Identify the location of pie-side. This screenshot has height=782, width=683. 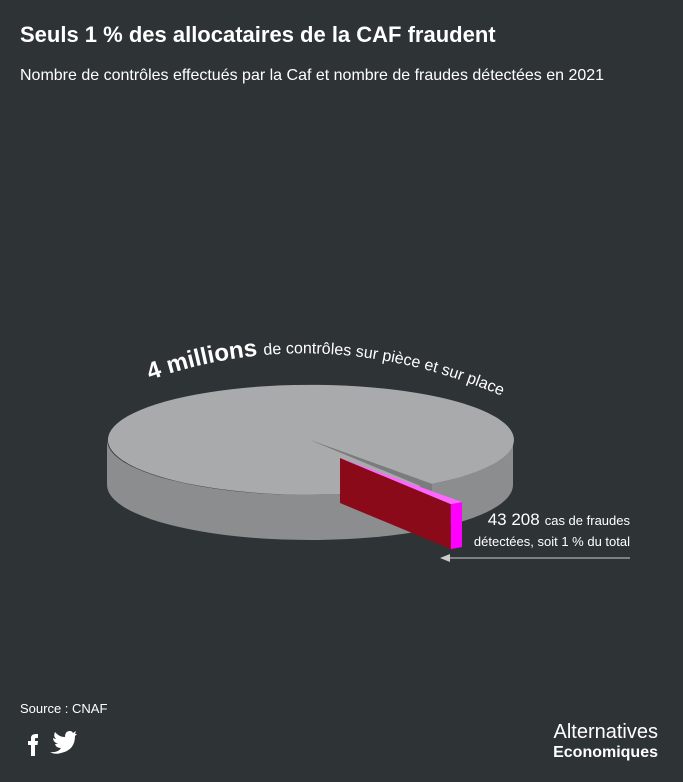
(263, 490).